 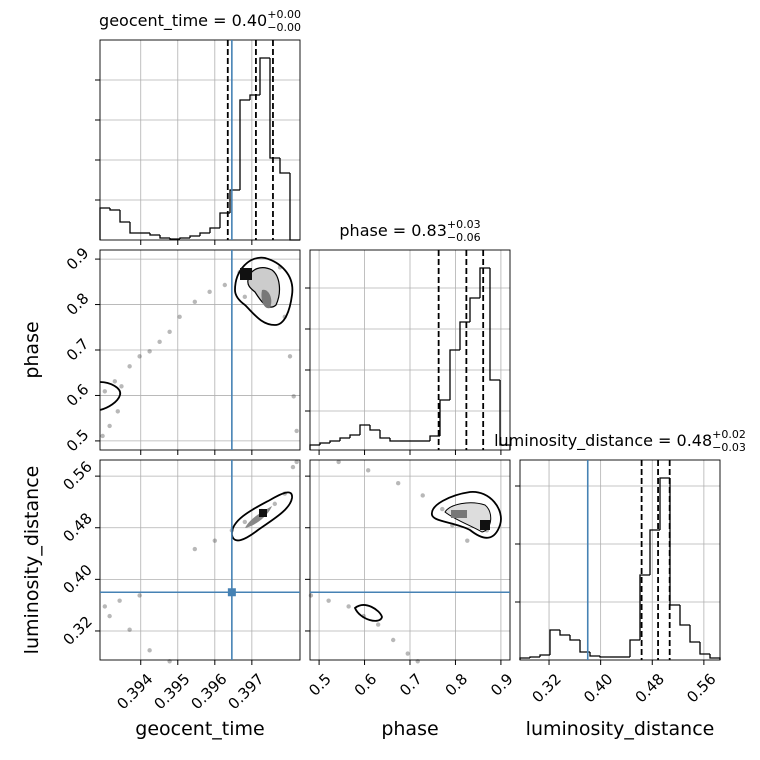 I want to click on title-upper-error: +0.03, so click(x=464, y=224).